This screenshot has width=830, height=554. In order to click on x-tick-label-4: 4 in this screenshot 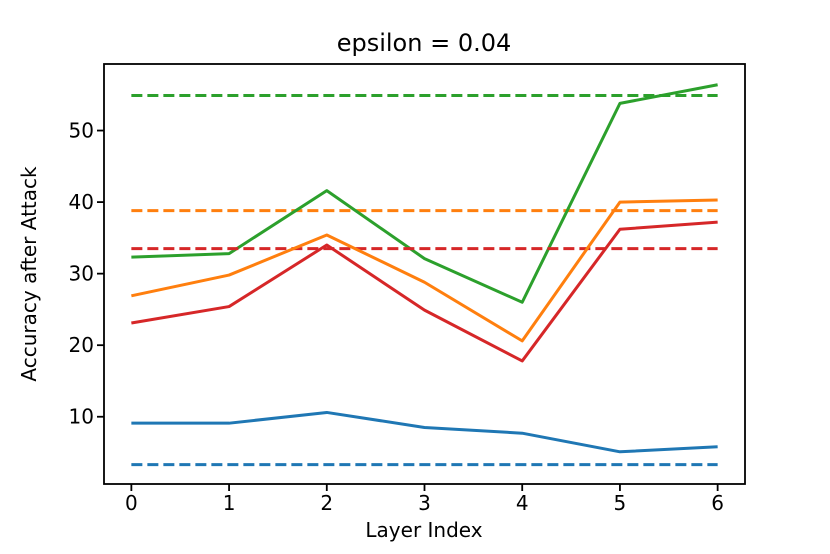, I will do `click(522, 503)`.